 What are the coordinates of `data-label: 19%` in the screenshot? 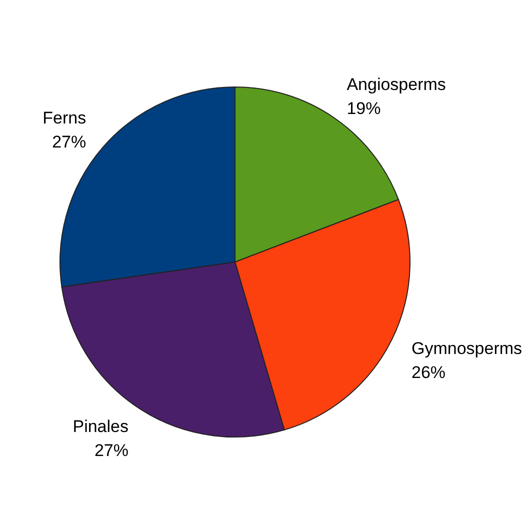 It's located at (363, 108).